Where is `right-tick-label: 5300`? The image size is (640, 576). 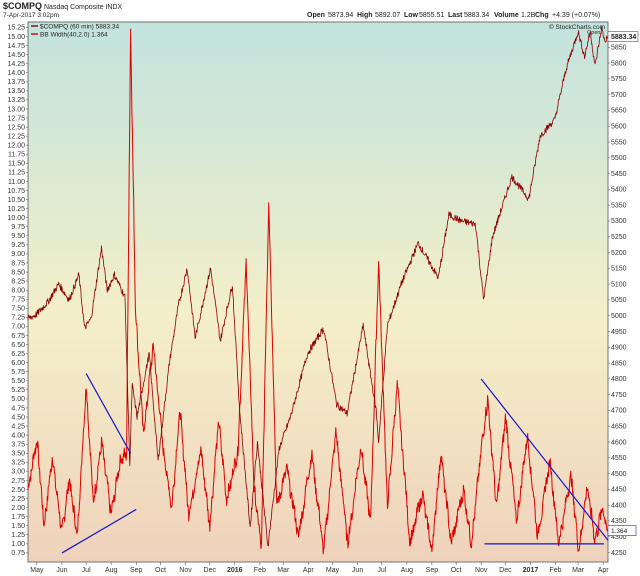
right-tick-label: 5300 is located at coordinates (619, 221).